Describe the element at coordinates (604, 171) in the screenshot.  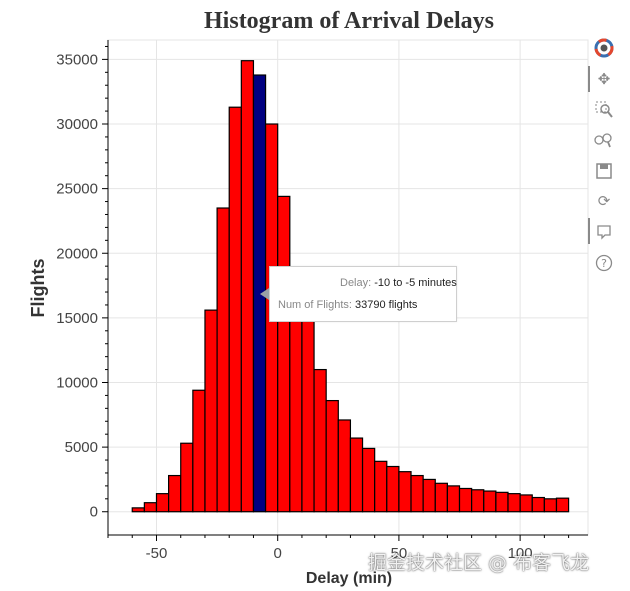
I see `save-icon` at that location.